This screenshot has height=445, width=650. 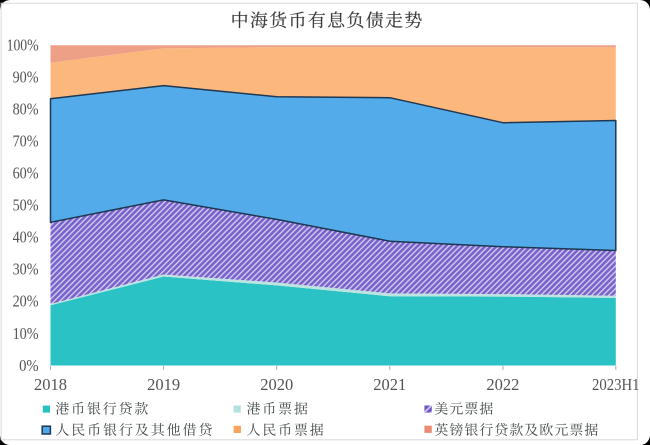 What do you see at coordinates (616, 384) in the screenshot?
I see `svg-text: 2023H1` at bounding box center [616, 384].